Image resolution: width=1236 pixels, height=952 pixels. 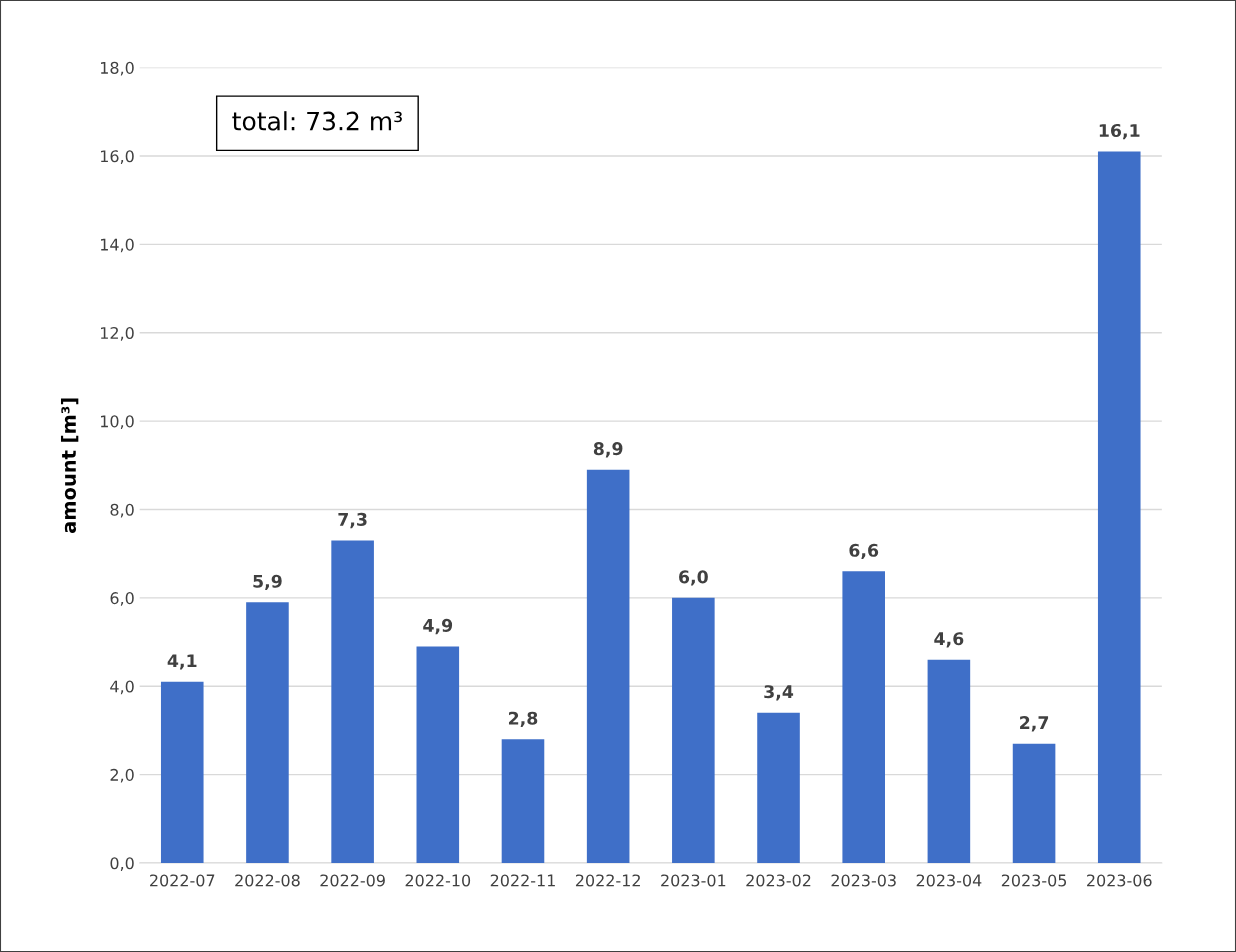 I want to click on y-tick-label: 6,0, so click(x=122, y=599).